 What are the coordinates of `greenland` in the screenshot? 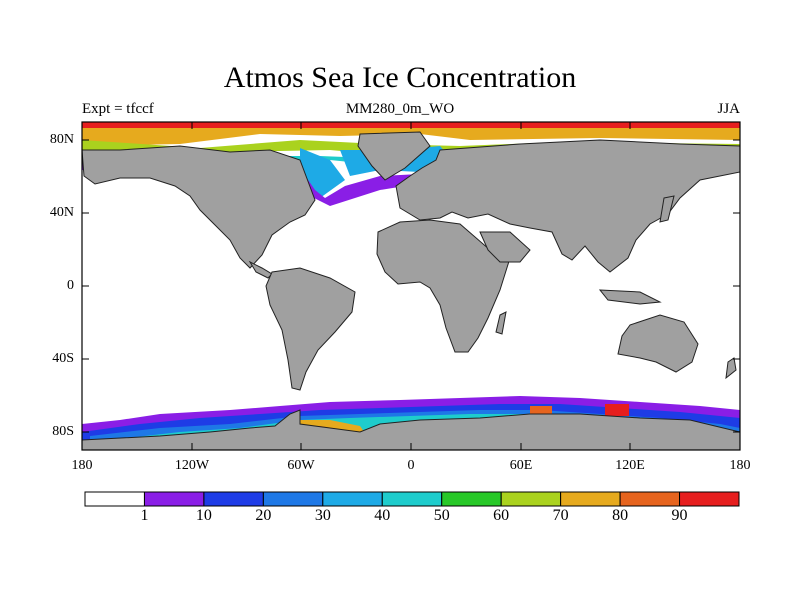 It's located at (394, 156).